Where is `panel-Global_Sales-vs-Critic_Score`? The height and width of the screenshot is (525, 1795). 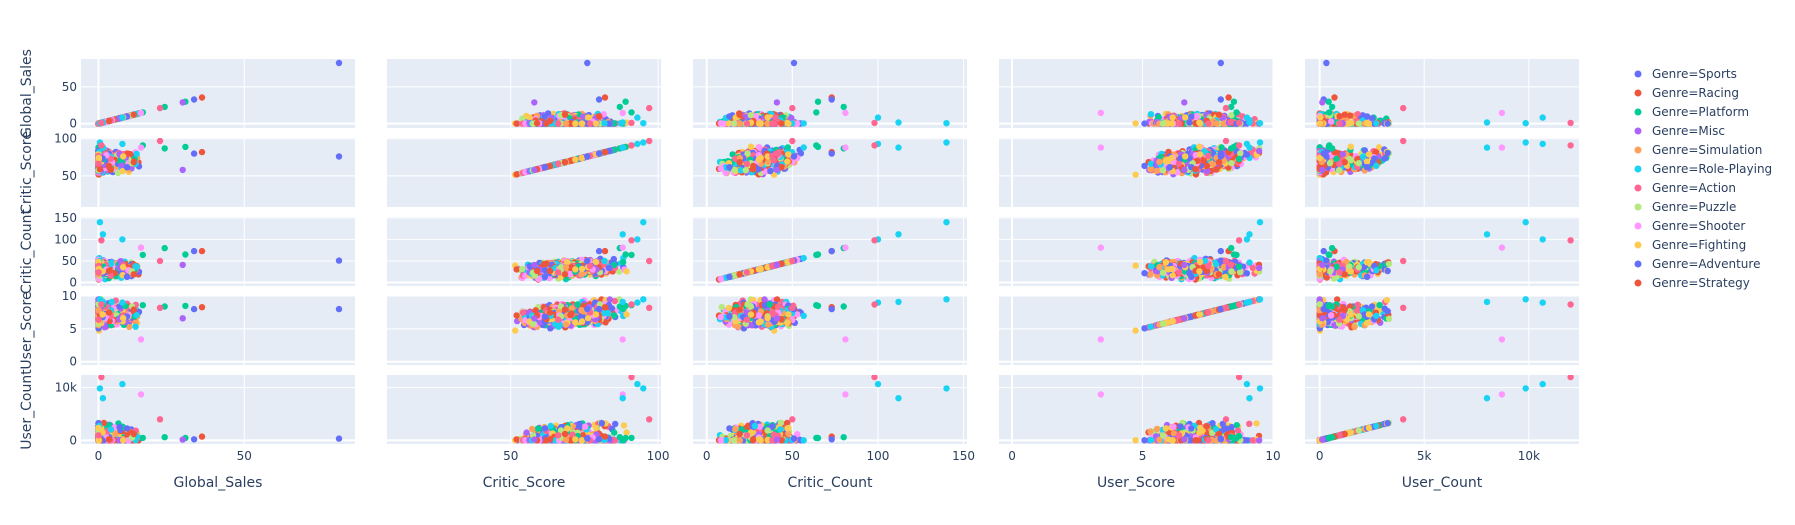
panel-Global_Sales-vs-Critic_Score is located at coordinates (524, 93).